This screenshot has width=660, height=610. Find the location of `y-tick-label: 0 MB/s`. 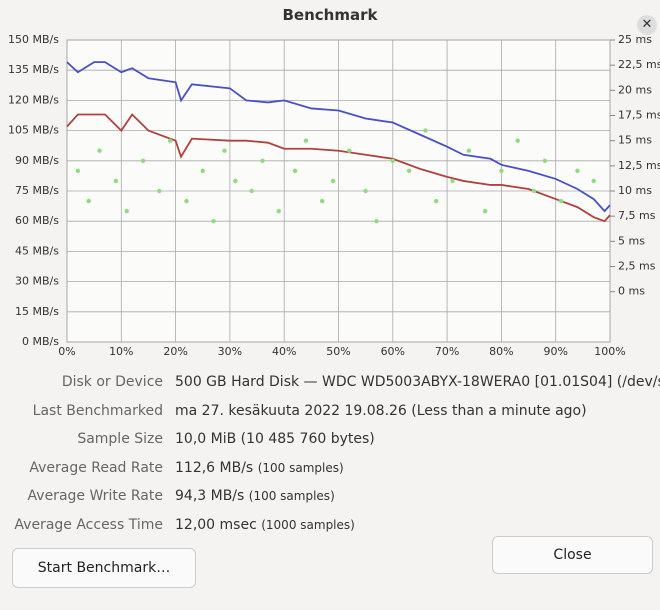

y-tick-label: 0 MB/s is located at coordinates (40, 341).